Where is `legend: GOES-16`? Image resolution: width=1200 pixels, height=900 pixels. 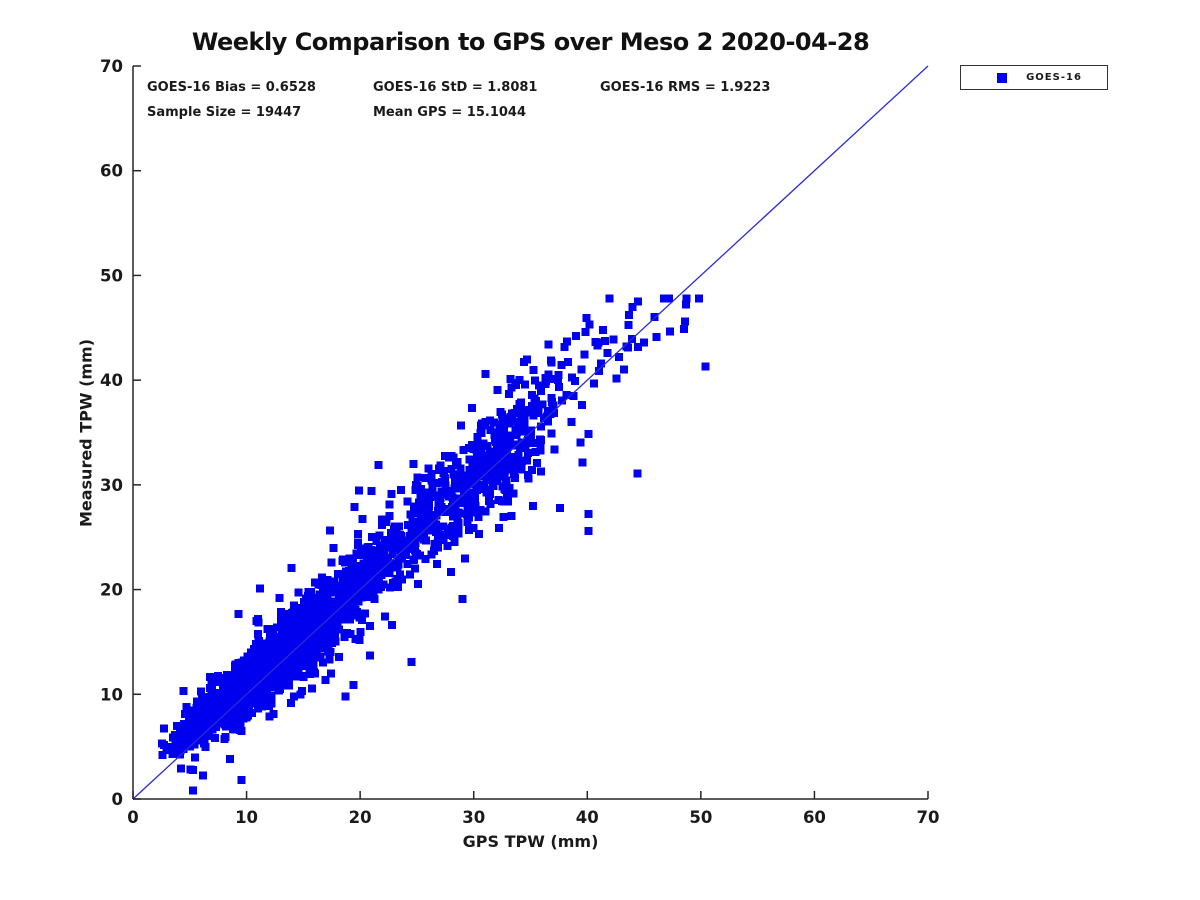 legend: GOES-16 is located at coordinates (1034, 77).